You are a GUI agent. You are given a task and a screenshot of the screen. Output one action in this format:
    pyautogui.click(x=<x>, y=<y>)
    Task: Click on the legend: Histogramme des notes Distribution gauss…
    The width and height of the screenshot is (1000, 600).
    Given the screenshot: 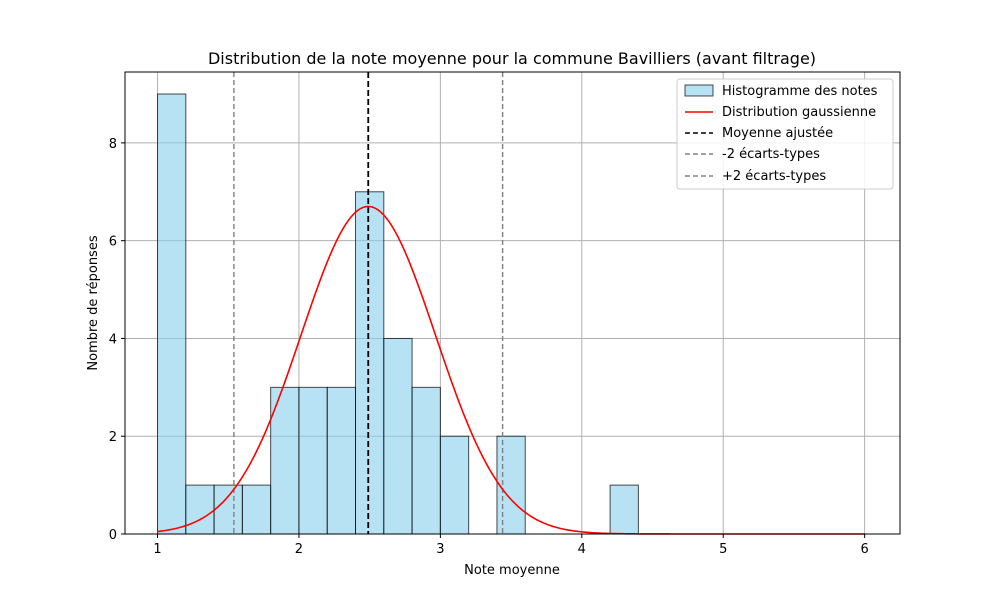 What is the action you would take?
    pyautogui.click(x=785, y=134)
    